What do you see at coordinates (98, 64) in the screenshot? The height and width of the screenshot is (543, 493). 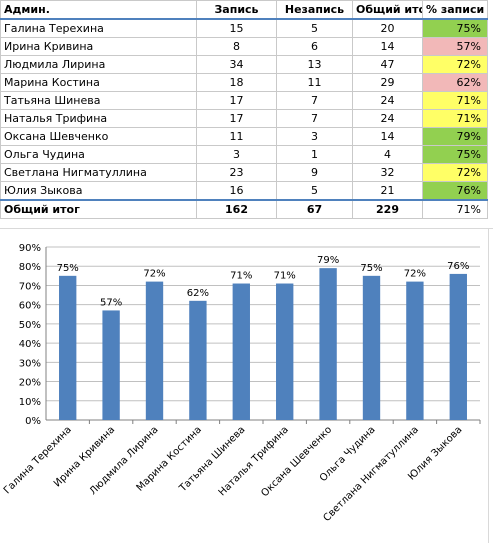 I see `admin-name-cell: Людмила Лирина` at bounding box center [98, 64].